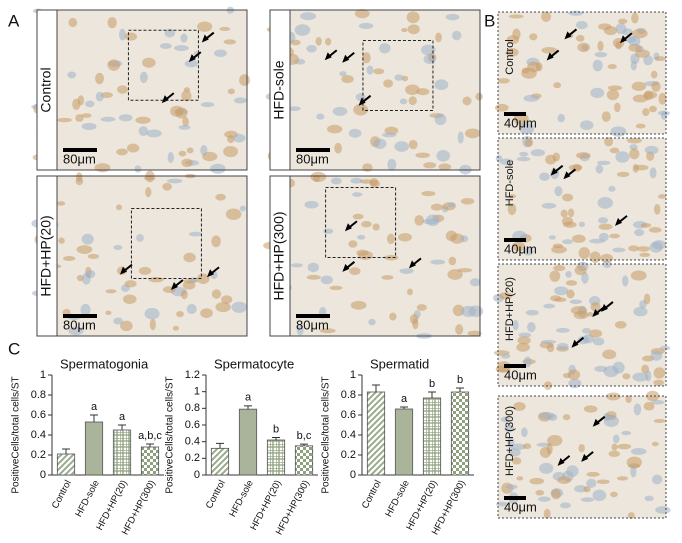 The image size is (682, 543). I want to click on panel-letter: C, so click(14, 348).